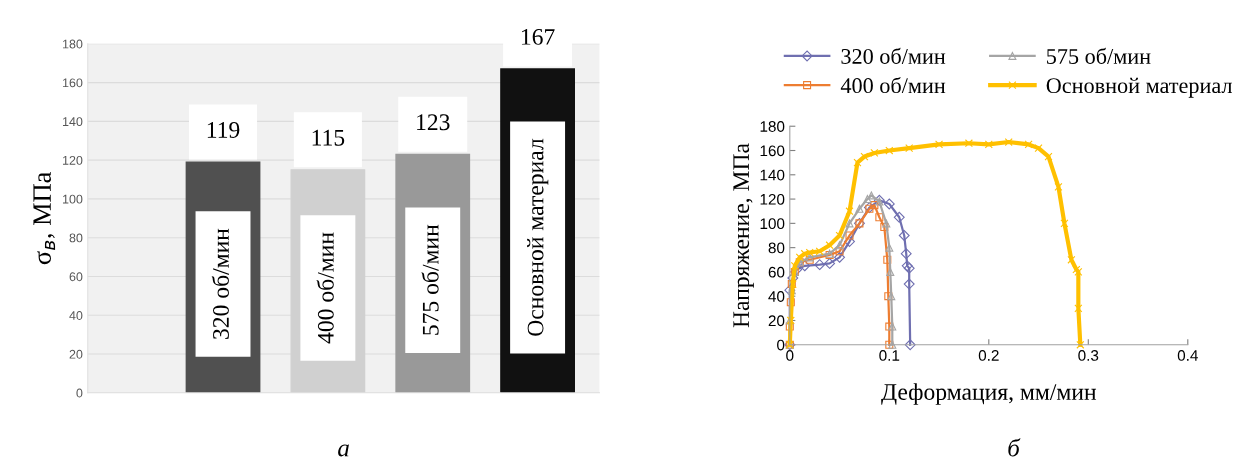 The image size is (1236, 471). What do you see at coordinates (44, 218) in the screenshot?
I see `y-axis-title: σ$_{в}$, МПа` at bounding box center [44, 218].